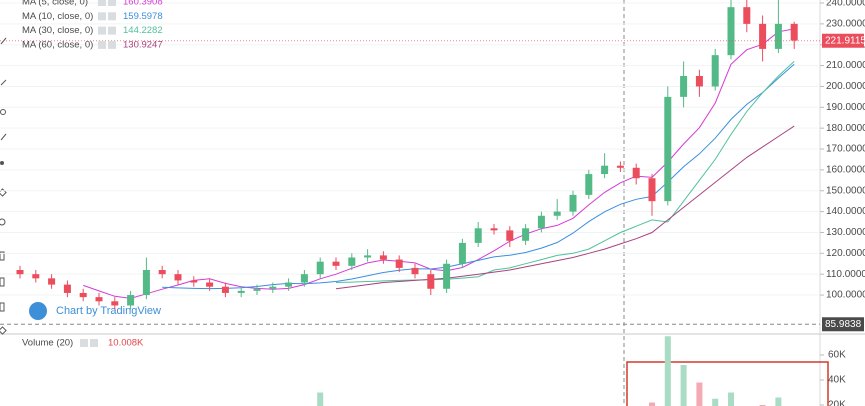 The width and height of the screenshot is (865, 406). Describe the element at coordinates (837, 355) in the screenshot. I see `y-tick-label: 60K` at that location.